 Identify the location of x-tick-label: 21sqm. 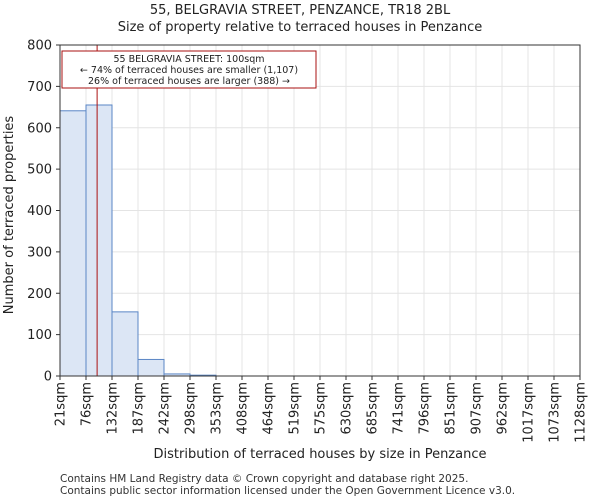
(61, 404).